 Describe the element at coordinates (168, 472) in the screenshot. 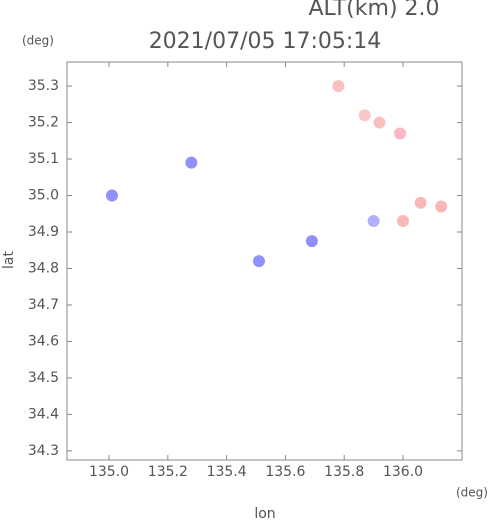

I see `x-tick-label: 135.2` at that location.